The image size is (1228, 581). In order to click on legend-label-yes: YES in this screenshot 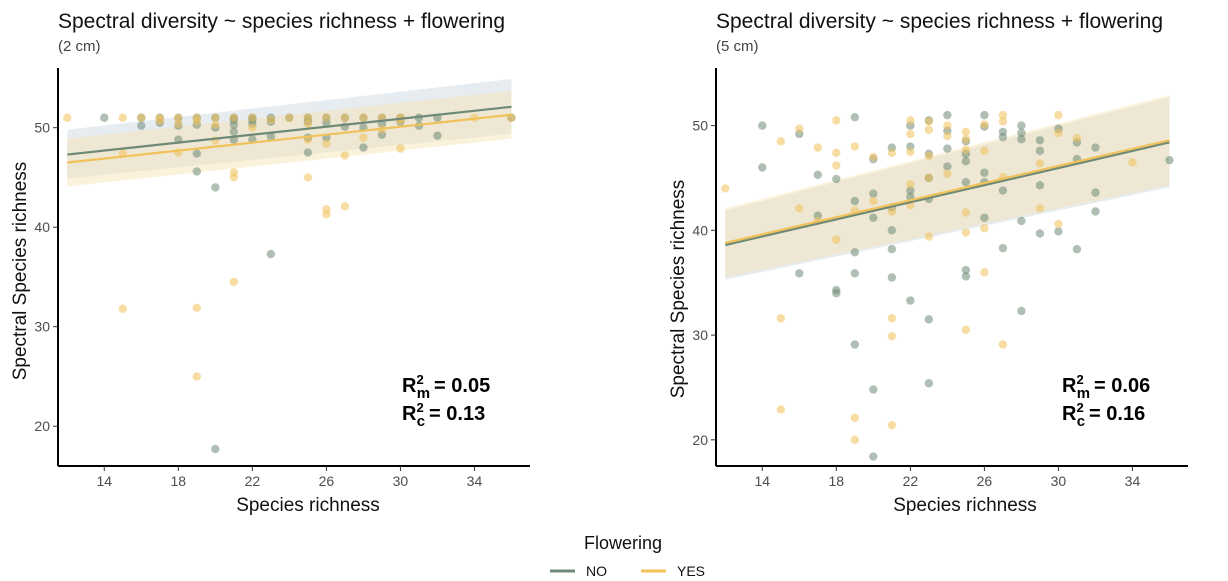, I will do `click(691, 571)`.